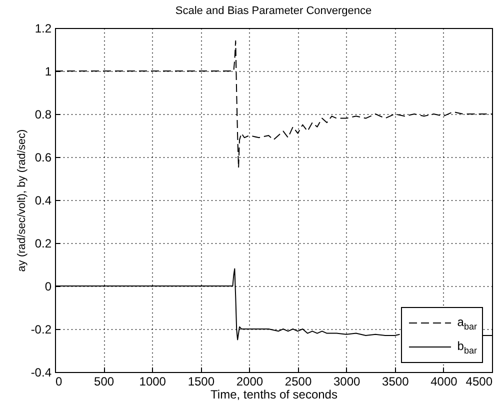  Describe the element at coordinates (298, 381) in the screenshot. I see `x-tick-label: 2500` at that location.